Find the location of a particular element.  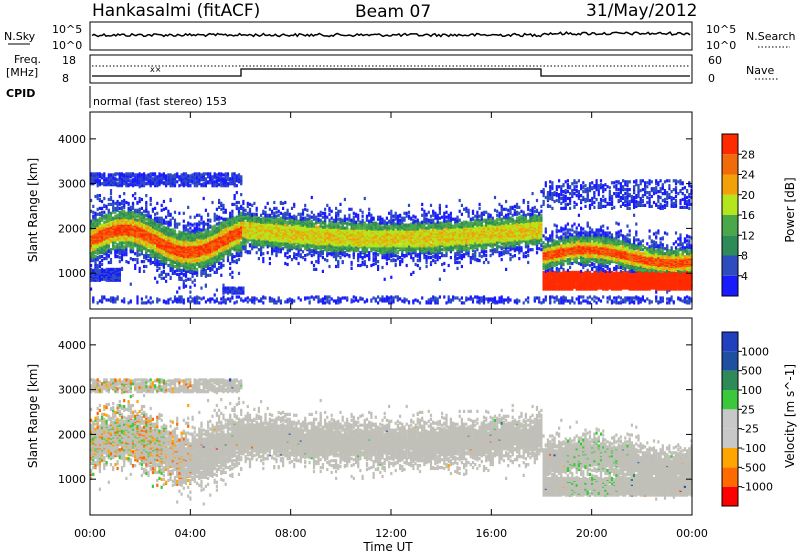

station-title: Hankasalmi (fitACF) is located at coordinates (176, 11).